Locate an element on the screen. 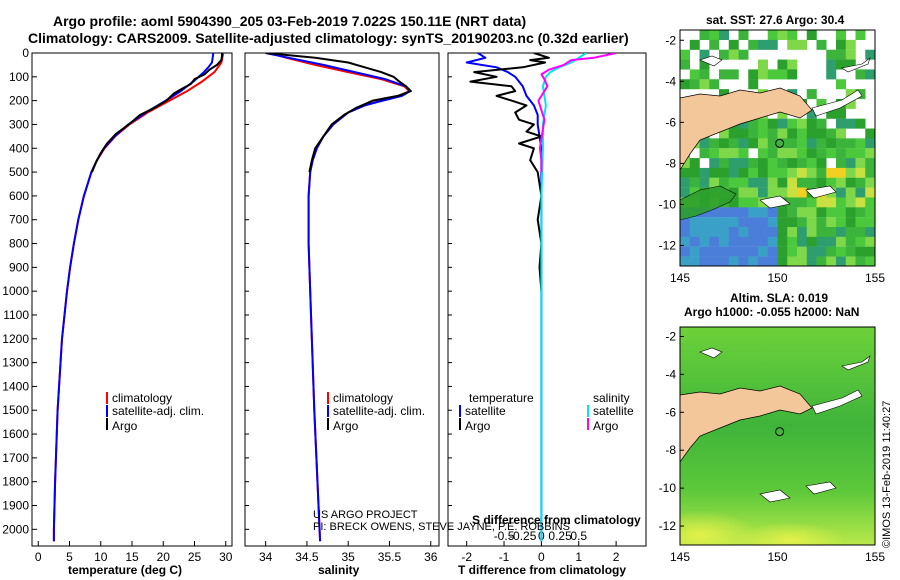  float-position-marker is located at coordinates (780, 143).